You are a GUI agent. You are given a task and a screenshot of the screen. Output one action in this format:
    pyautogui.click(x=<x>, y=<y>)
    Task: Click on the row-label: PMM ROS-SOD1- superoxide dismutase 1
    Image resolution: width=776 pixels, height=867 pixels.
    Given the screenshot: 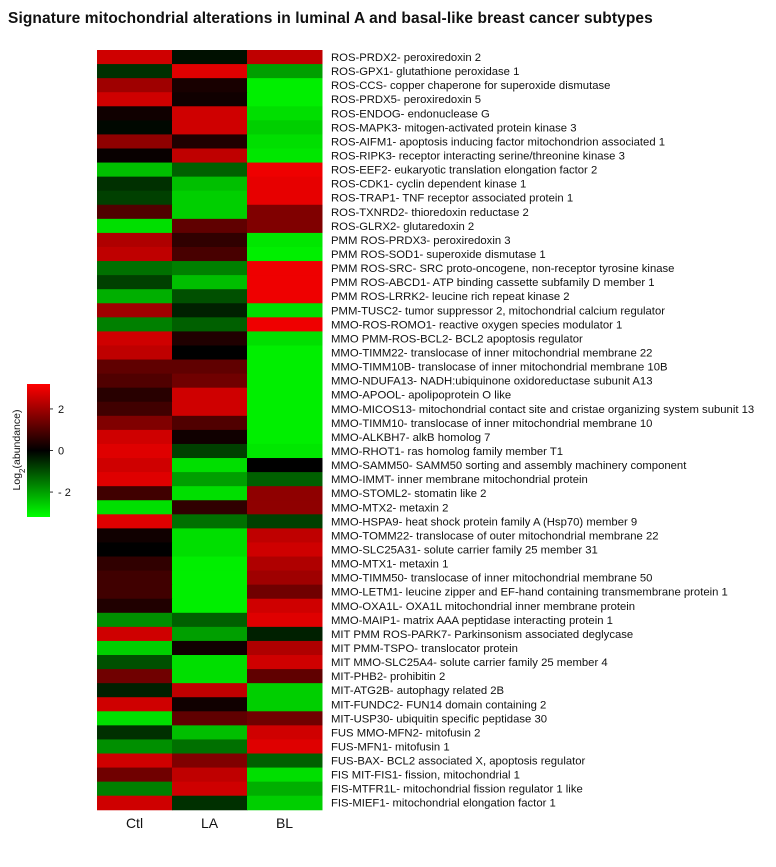 What is the action you would take?
    pyautogui.click(x=438, y=255)
    